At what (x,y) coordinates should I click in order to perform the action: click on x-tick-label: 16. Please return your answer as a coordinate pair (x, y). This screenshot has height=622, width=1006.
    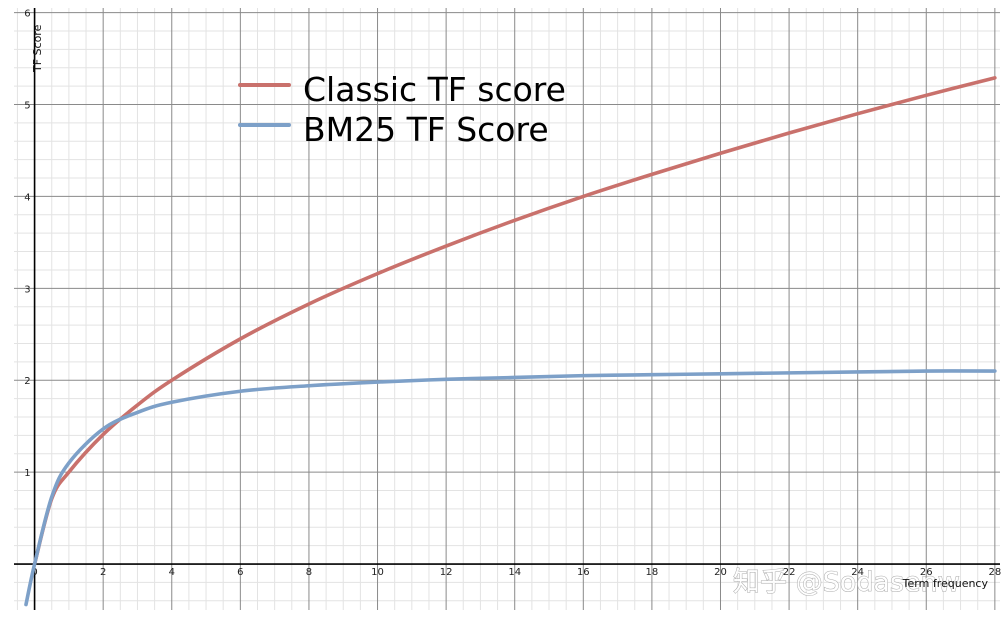
    Looking at the image, I should click on (583, 572).